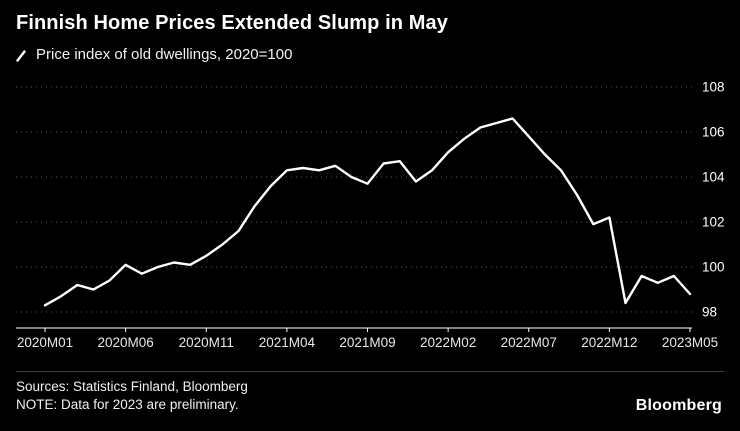  Describe the element at coordinates (127, 404) in the screenshot. I see `note-text: NOTE: Data for 2023 are preliminary.` at that location.